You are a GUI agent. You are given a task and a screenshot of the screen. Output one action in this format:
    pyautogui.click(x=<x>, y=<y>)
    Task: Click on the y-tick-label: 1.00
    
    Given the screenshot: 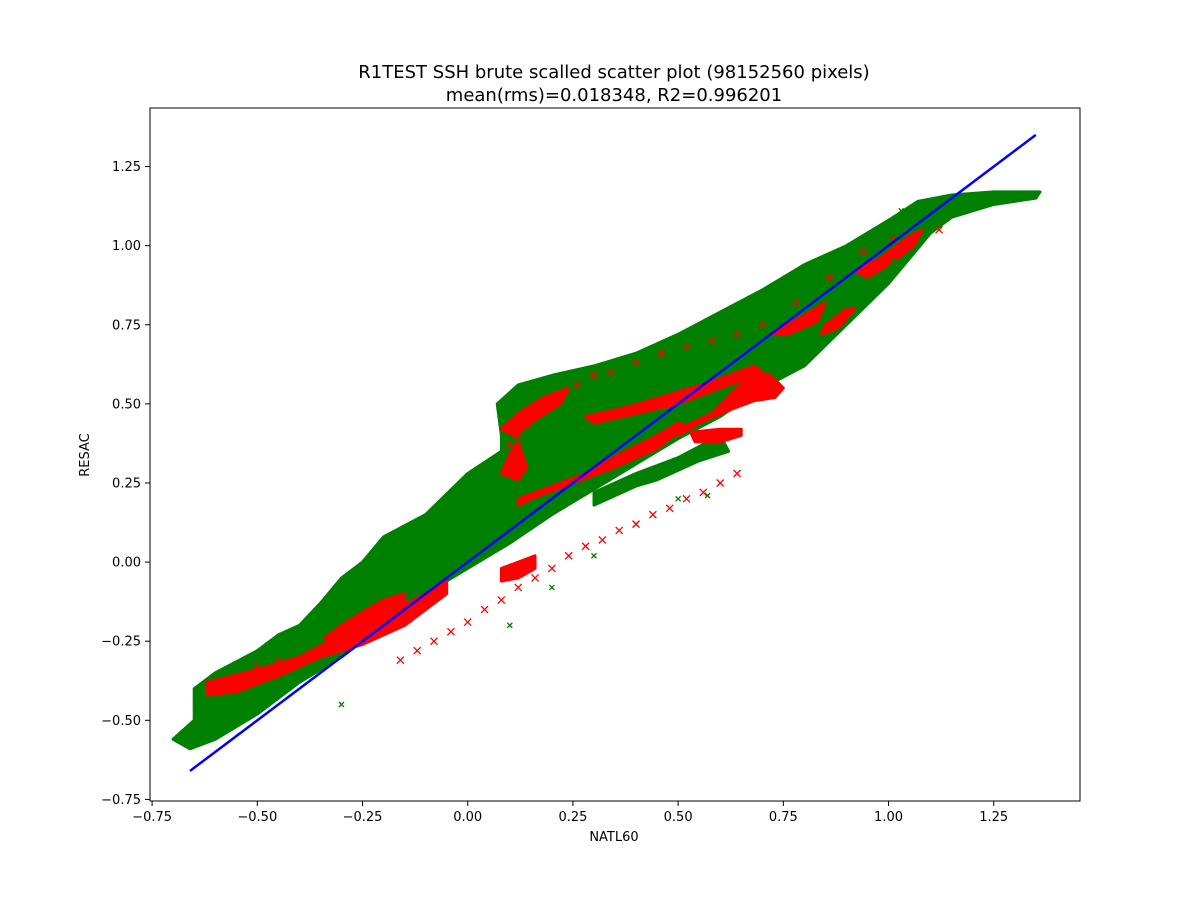 What is the action you would take?
    pyautogui.click(x=126, y=246)
    